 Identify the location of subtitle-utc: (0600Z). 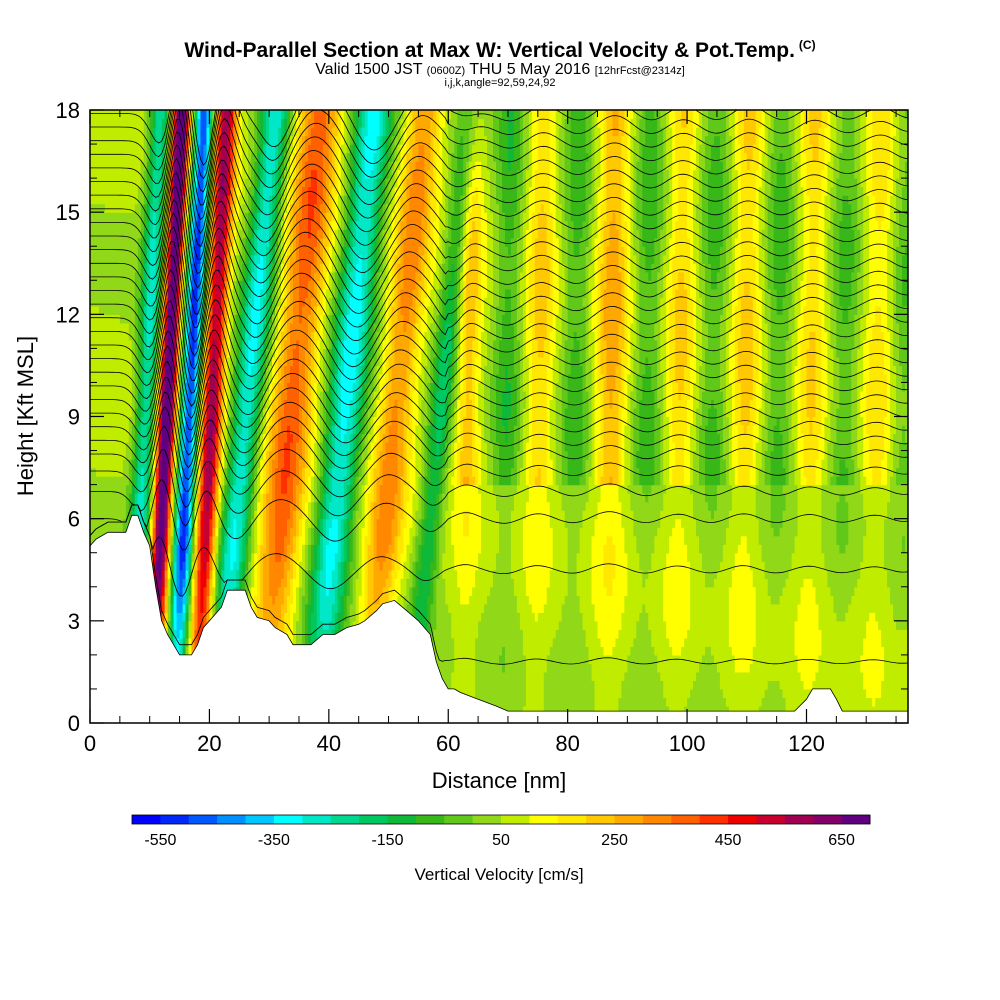
(446, 71).